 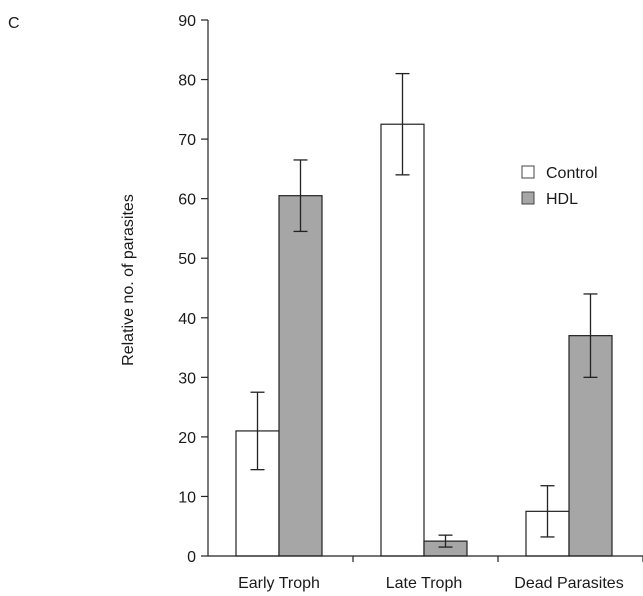 I want to click on legend-label-control: Control, so click(x=572, y=173).